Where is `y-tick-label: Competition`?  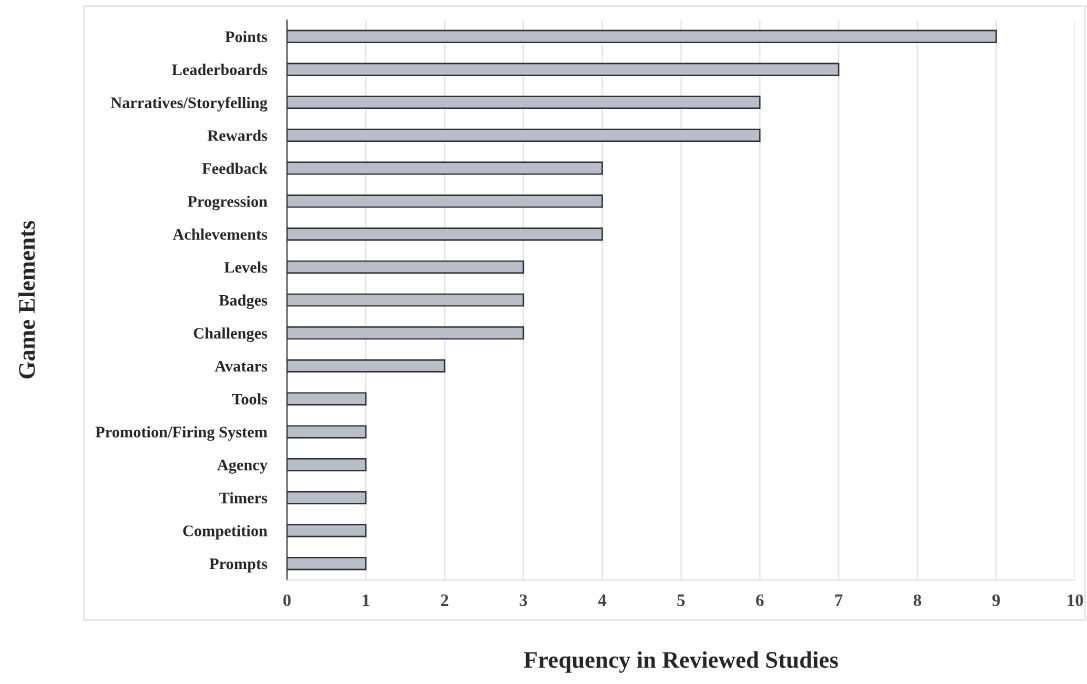 y-tick-label: Competition is located at coordinates (225, 532).